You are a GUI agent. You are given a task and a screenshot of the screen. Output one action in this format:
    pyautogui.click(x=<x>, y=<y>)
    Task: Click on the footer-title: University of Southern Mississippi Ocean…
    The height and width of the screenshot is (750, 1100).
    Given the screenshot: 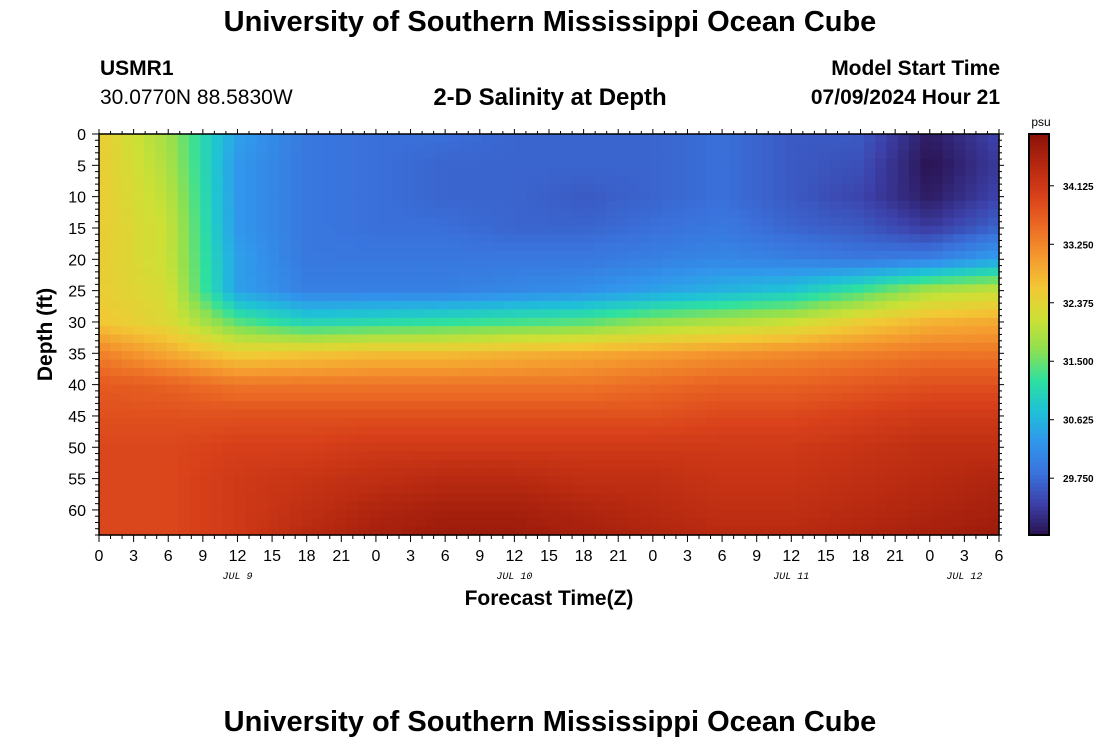 What is the action you would take?
    pyautogui.click(x=550, y=722)
    